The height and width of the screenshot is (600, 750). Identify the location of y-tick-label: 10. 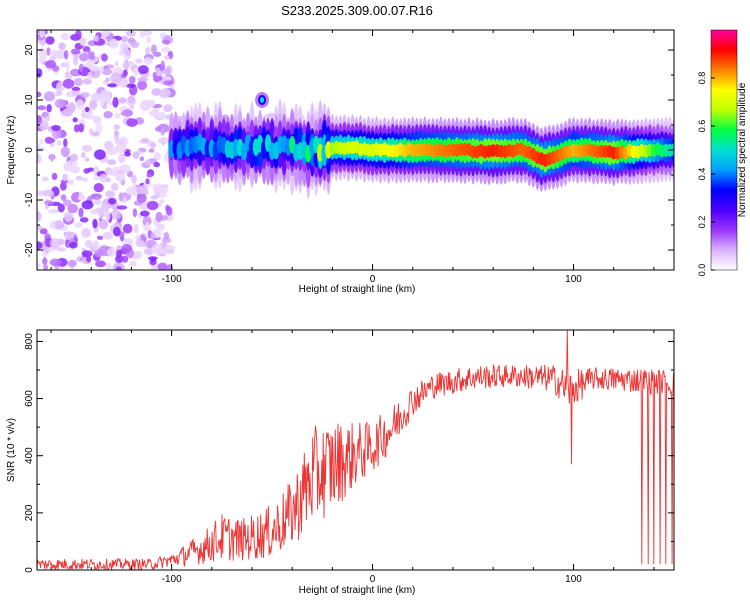
(29, 100).